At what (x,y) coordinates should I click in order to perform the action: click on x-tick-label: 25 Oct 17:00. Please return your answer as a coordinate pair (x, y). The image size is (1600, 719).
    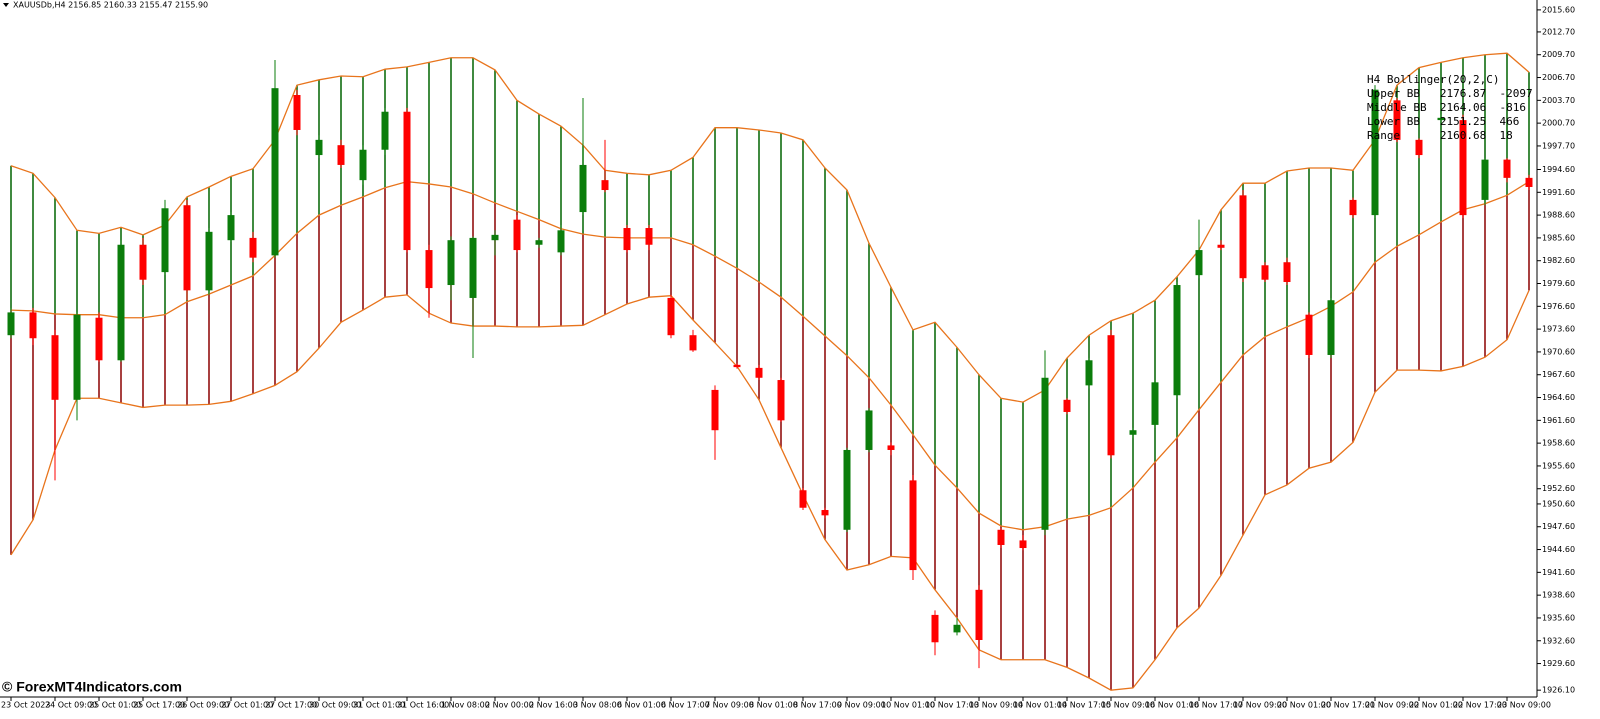
    Looking at the image, I should click on (159, 705).